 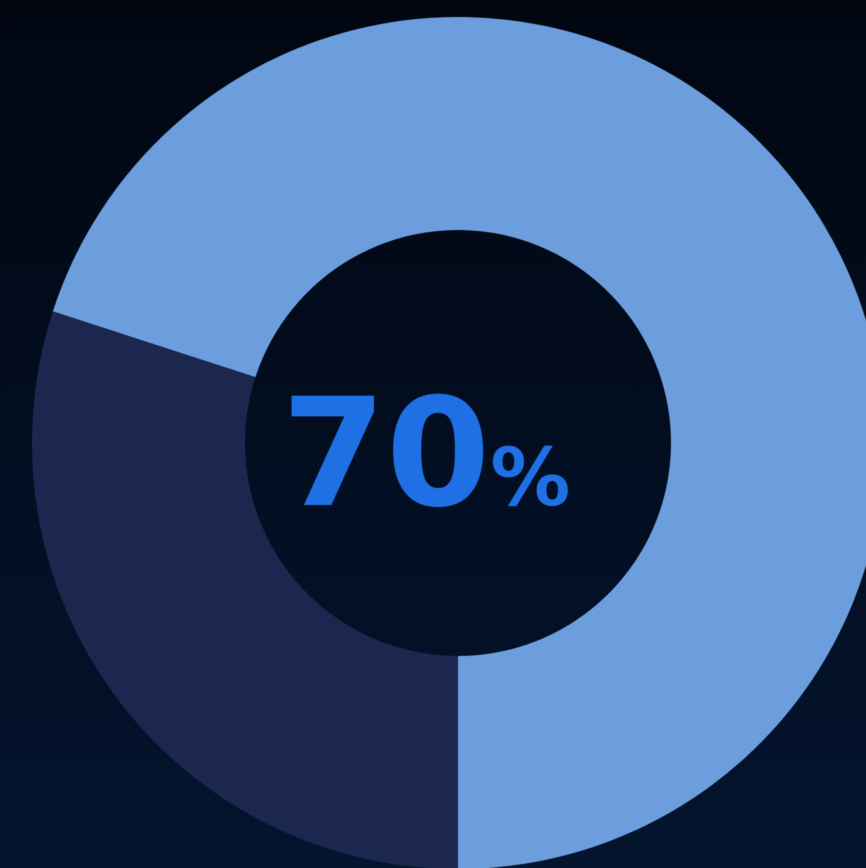 What do you see at coordinates (426, 454) in the screenshot?
I see `text: 70%` at bounding box center [426, 454].